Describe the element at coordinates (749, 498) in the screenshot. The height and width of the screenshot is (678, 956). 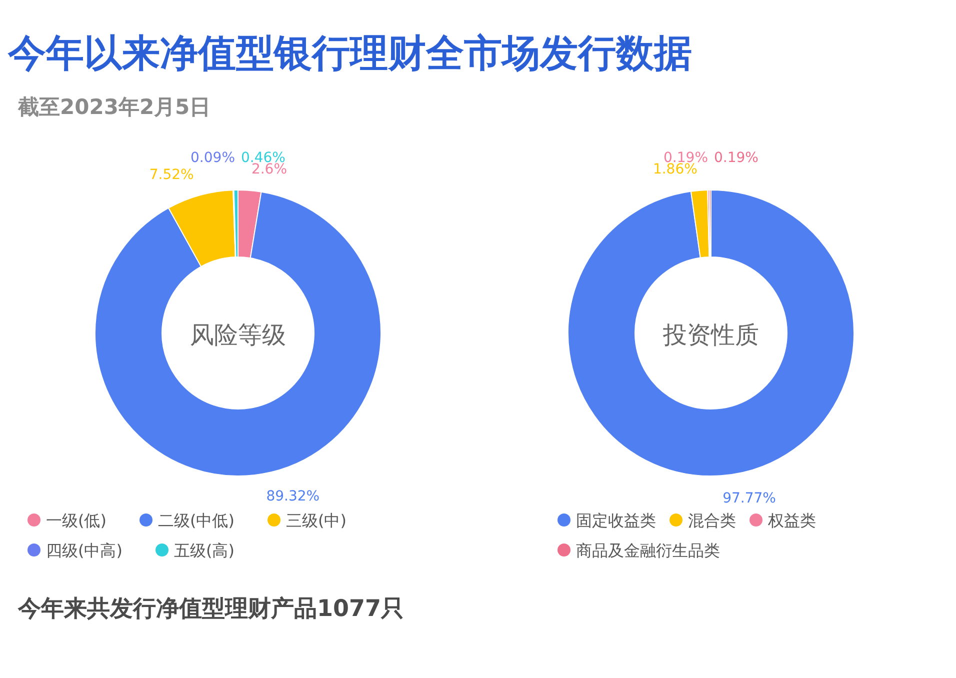
I see `data-label: 97.77%` at that location.